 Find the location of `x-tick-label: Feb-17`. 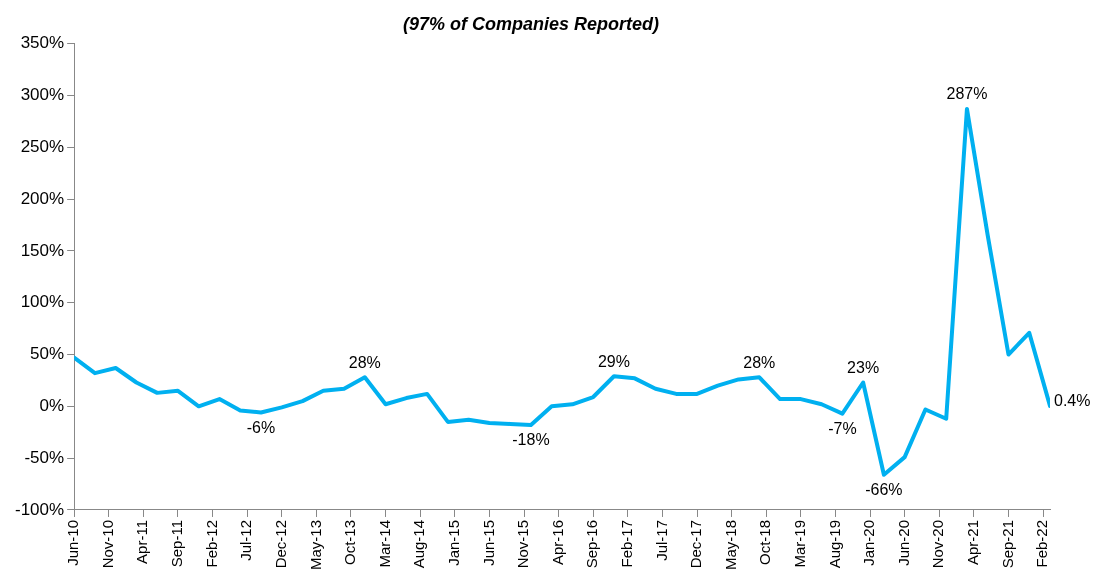

x-tick-label: Feb-17 is located at coordinates (626, 543).